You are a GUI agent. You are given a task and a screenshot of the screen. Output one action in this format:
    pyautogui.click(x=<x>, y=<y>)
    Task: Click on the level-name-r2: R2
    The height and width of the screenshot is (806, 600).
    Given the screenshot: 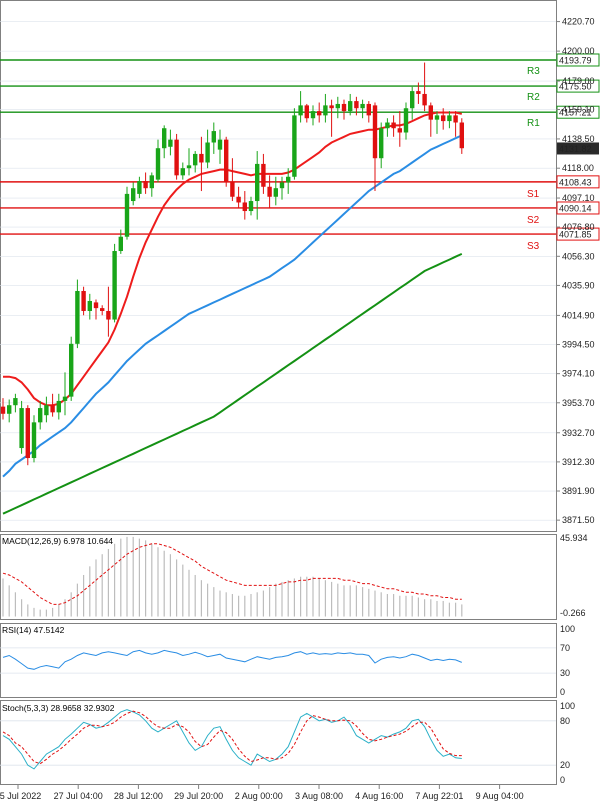 What is the action you would take?
    pyautogui.click(x=533, y=97)
    